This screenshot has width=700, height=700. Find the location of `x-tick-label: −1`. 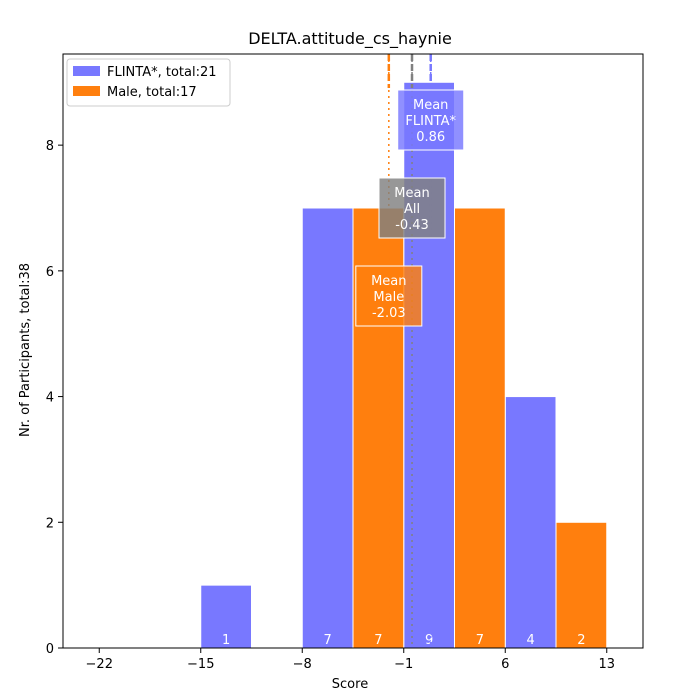

x-tick-label: −1 is located at coordinates (403, 664).